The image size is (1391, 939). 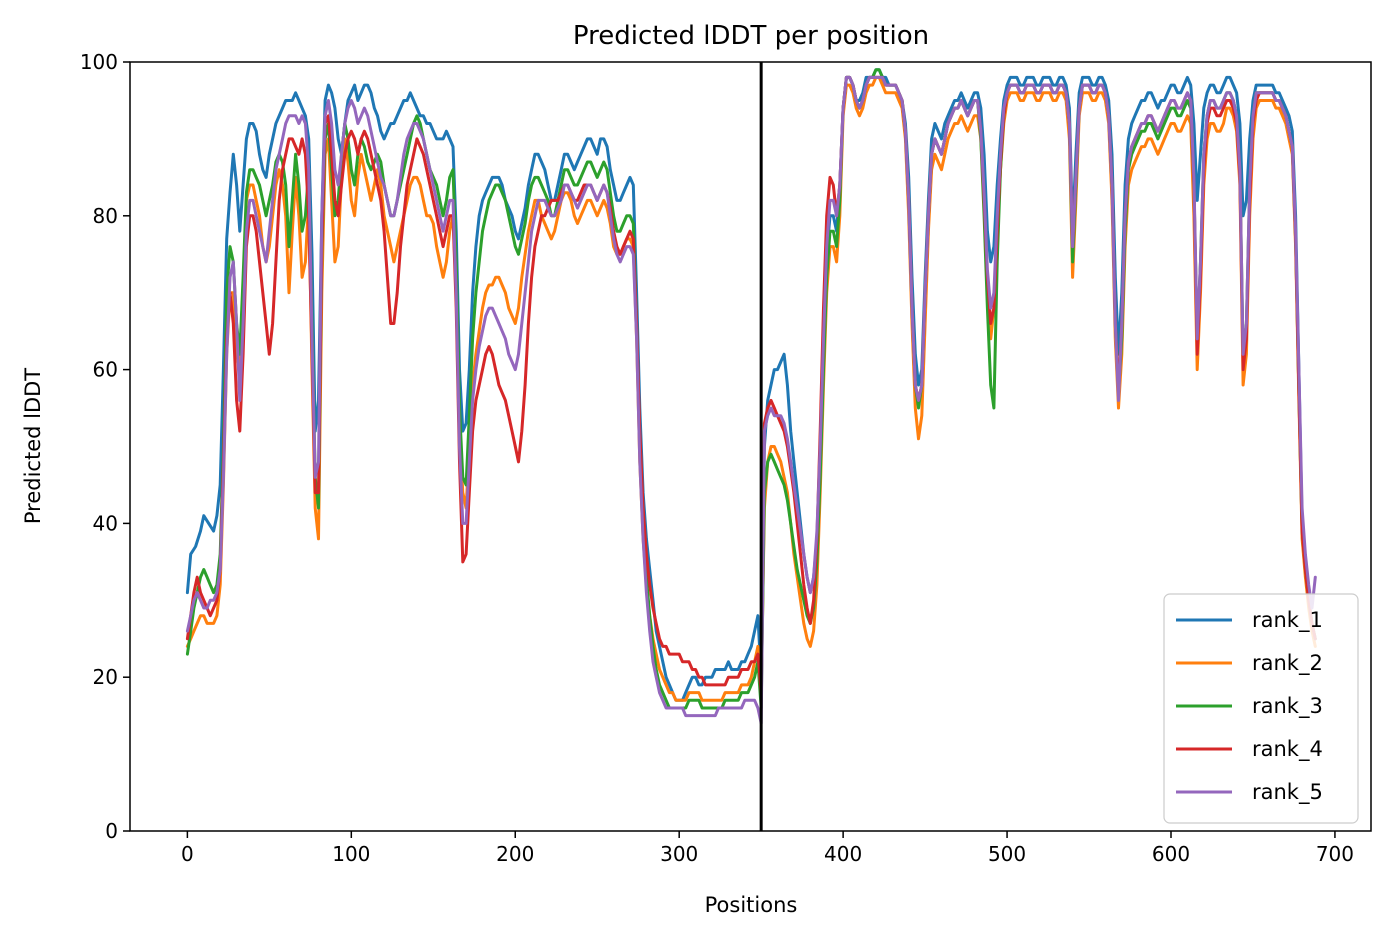 I want to click on legend: rank_1 rank_2 rank_3 rank_4 rank_5, so click(x=1261, y=708).